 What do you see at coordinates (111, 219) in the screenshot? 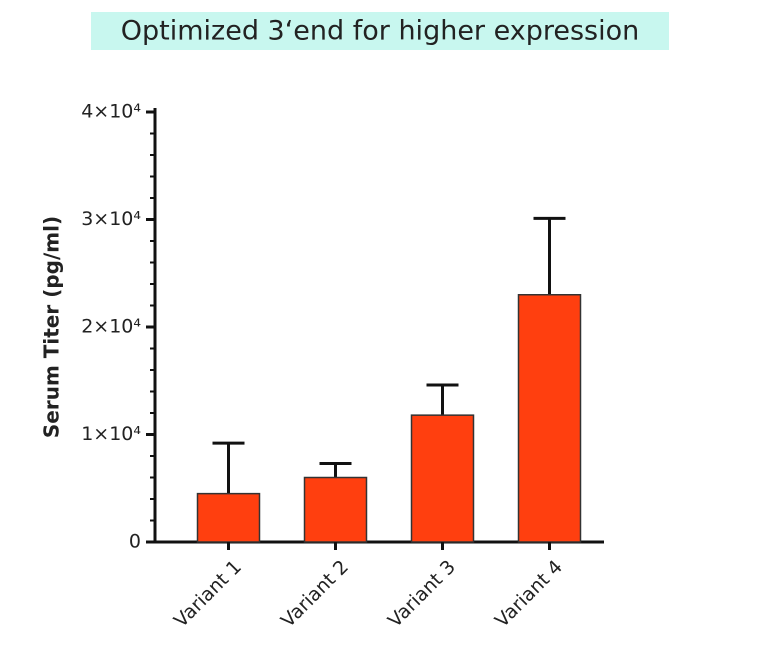
I see `y-tick-label: 3×10⁴` at bounding box center [111, 219].